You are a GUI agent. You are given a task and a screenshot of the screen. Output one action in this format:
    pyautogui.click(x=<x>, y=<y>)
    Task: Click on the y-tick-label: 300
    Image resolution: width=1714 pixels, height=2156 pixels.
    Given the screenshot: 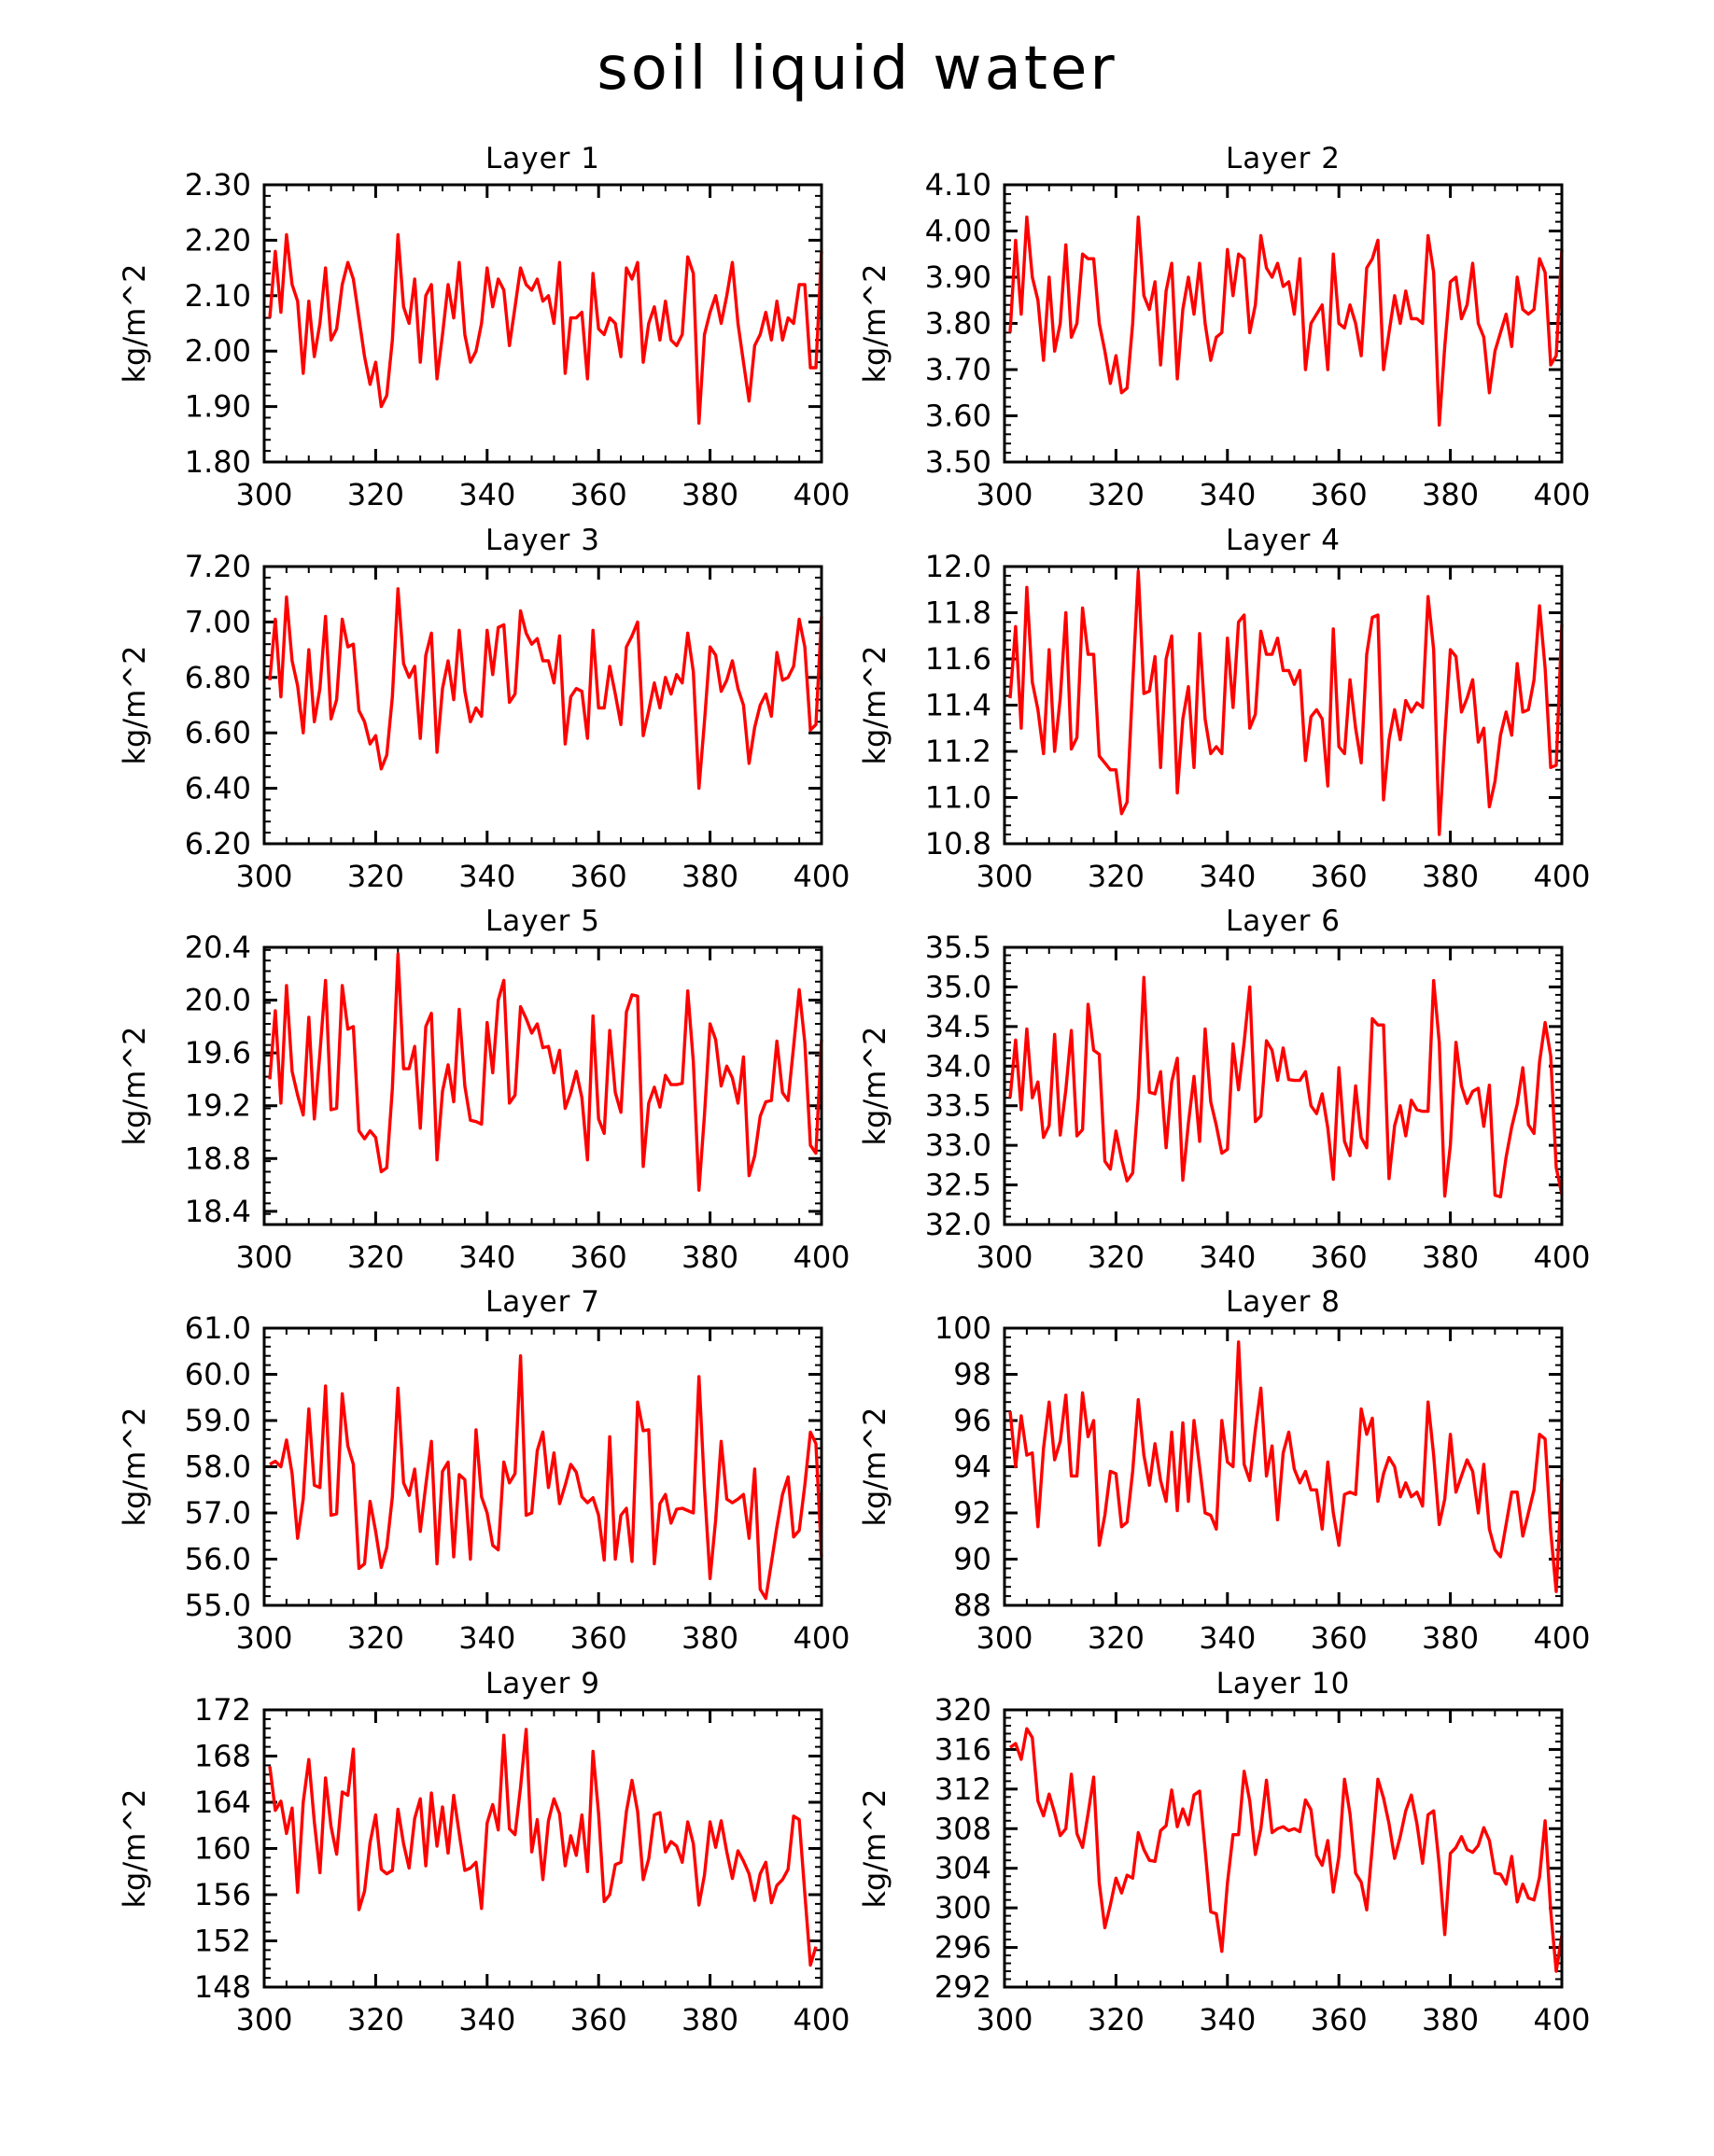 What is the action you would take?
    pyautogui.click(x=963, y=1907)
    